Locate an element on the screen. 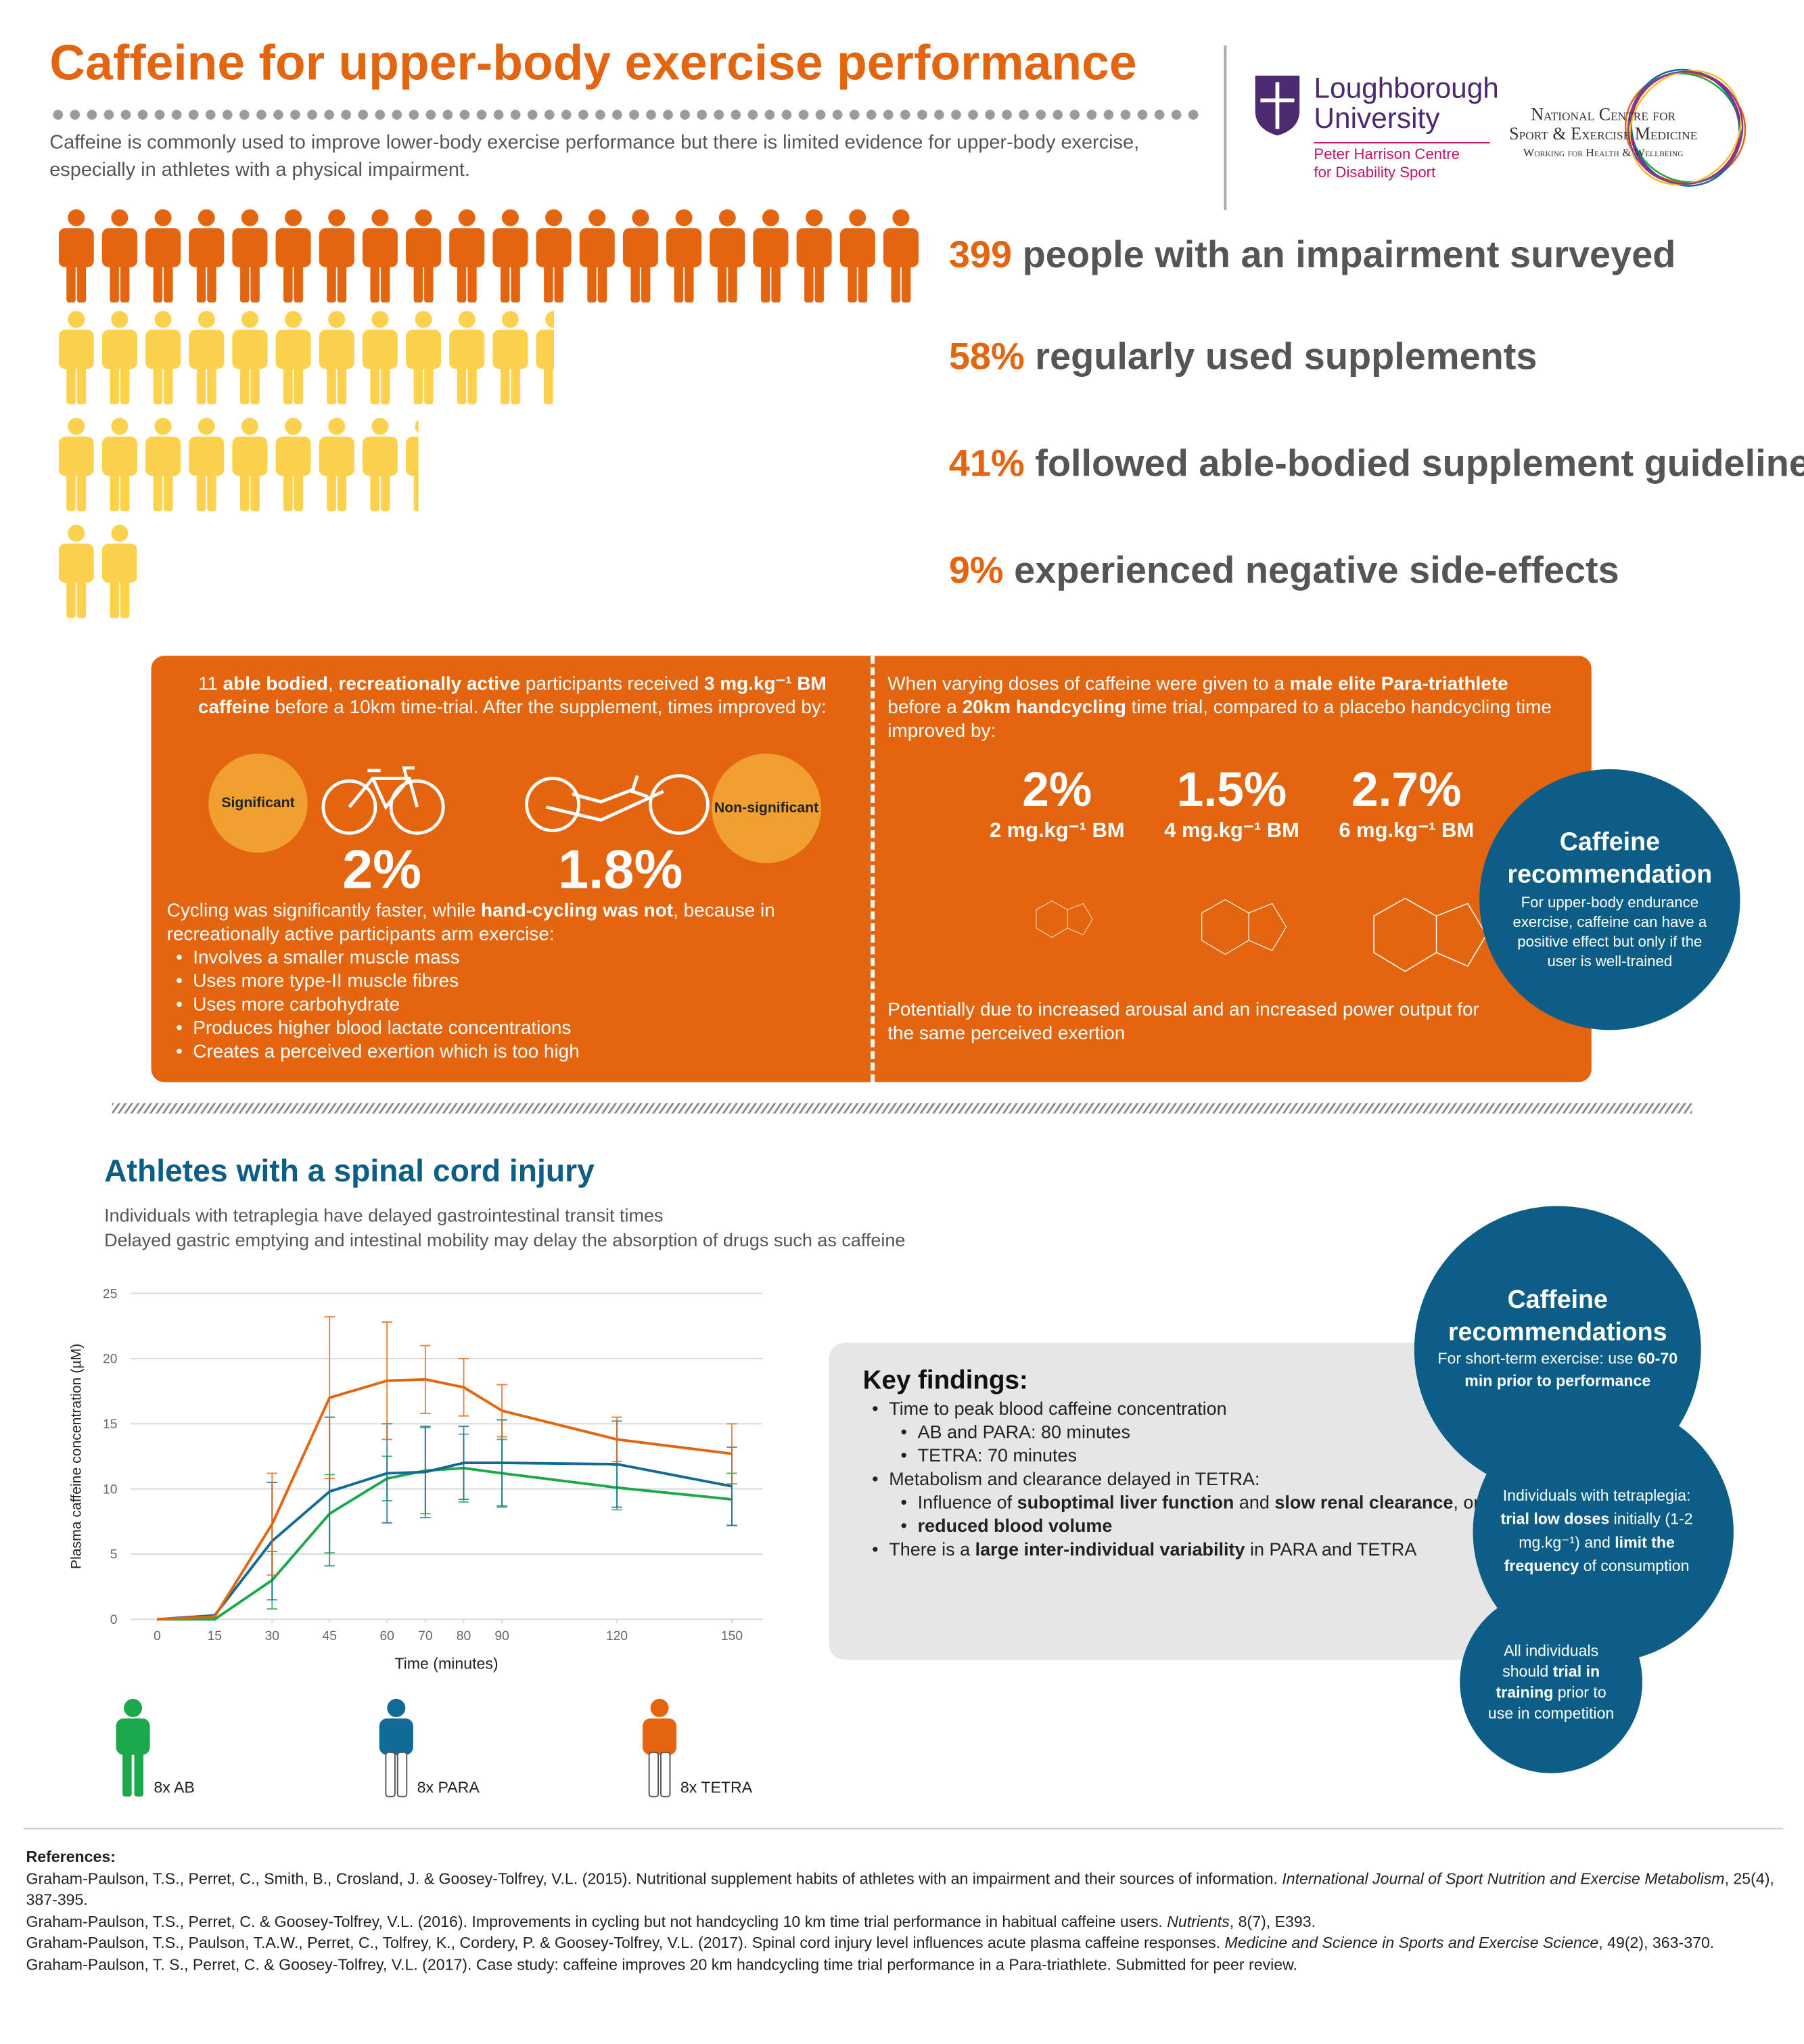  dose: 4 mg.kg⁻¹ BM is located at coordinates (1231, 831).